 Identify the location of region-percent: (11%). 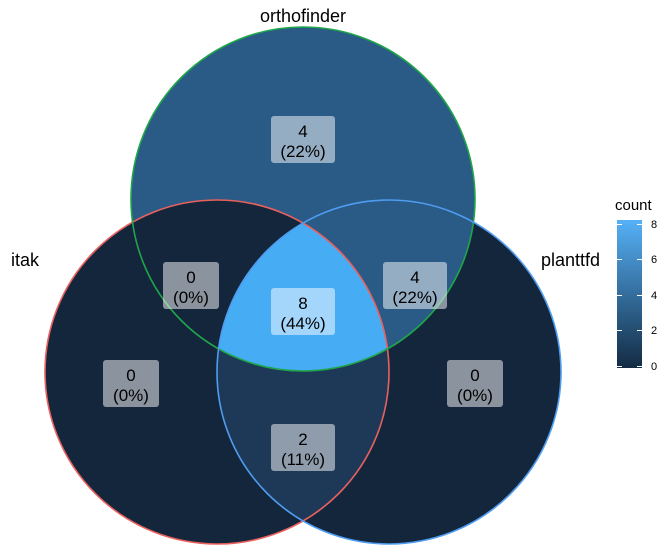
(303, 459).